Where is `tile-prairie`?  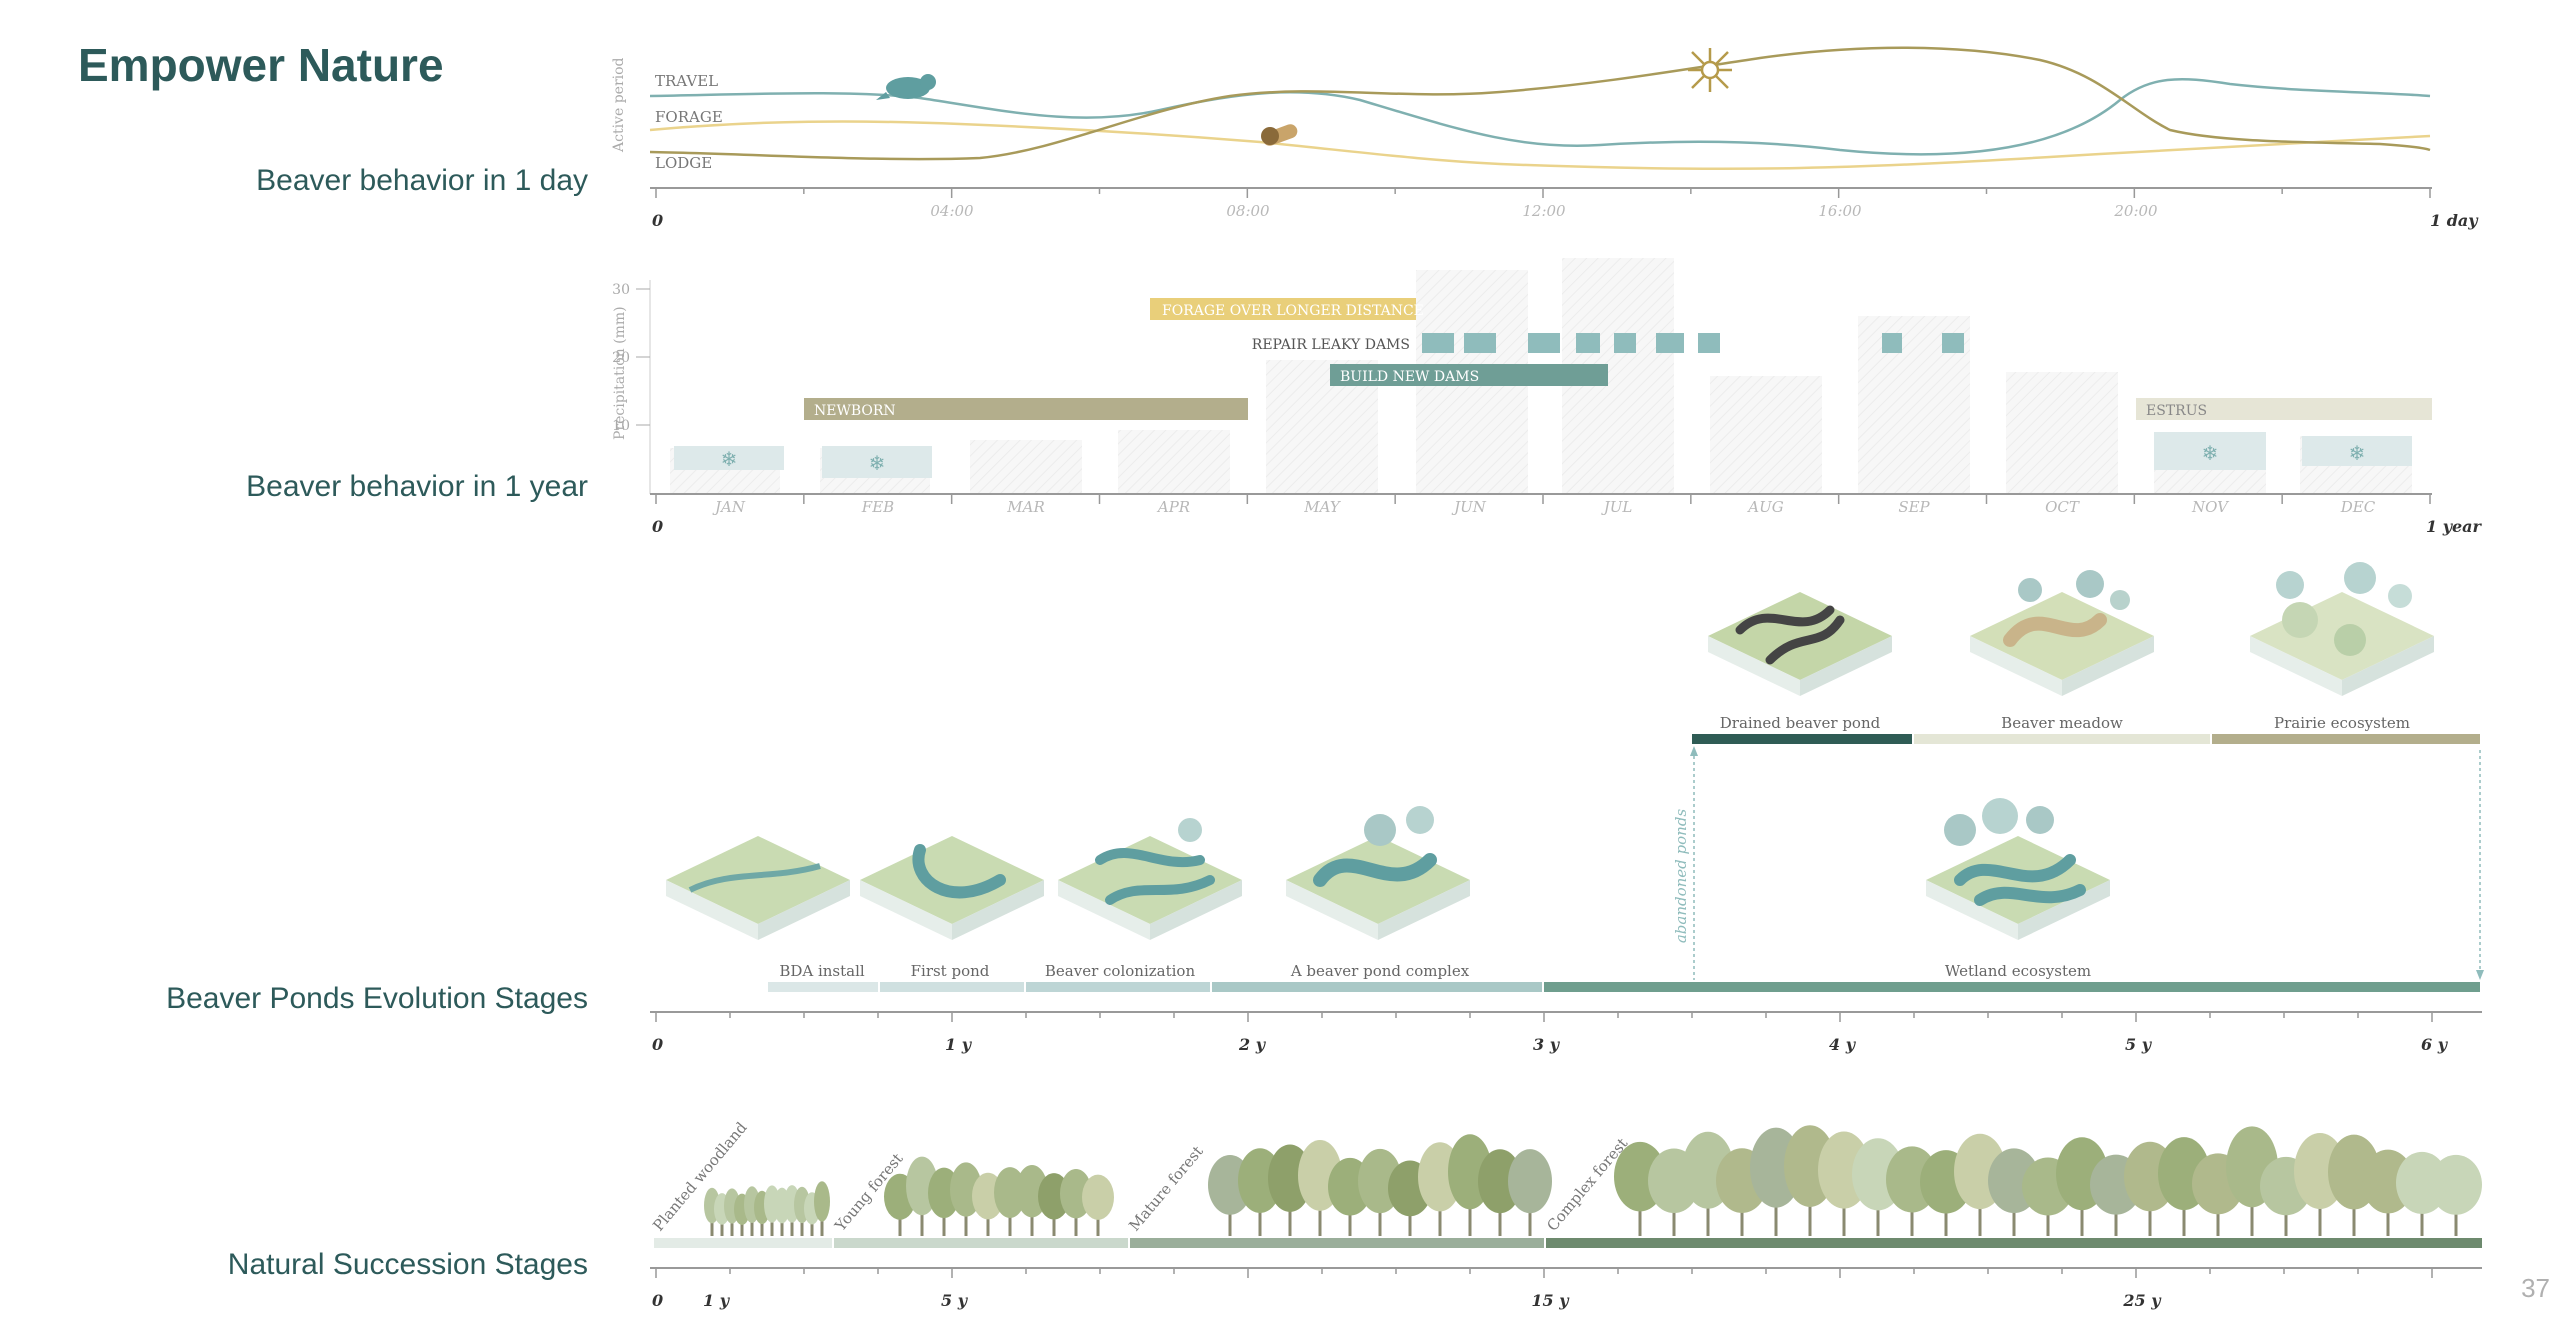
tile-prairie is located at coordinates (2342, 629).